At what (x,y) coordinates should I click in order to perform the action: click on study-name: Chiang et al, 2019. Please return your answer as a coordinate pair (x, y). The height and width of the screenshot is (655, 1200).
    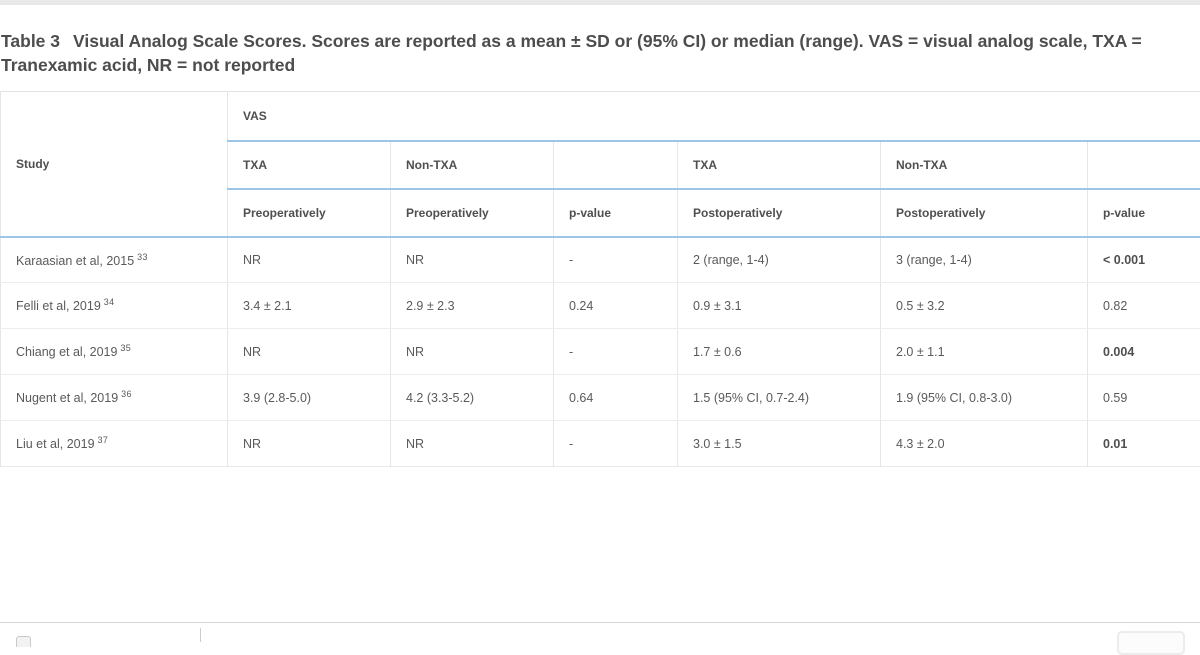
    Looking at the image, I should click on (66, 353).